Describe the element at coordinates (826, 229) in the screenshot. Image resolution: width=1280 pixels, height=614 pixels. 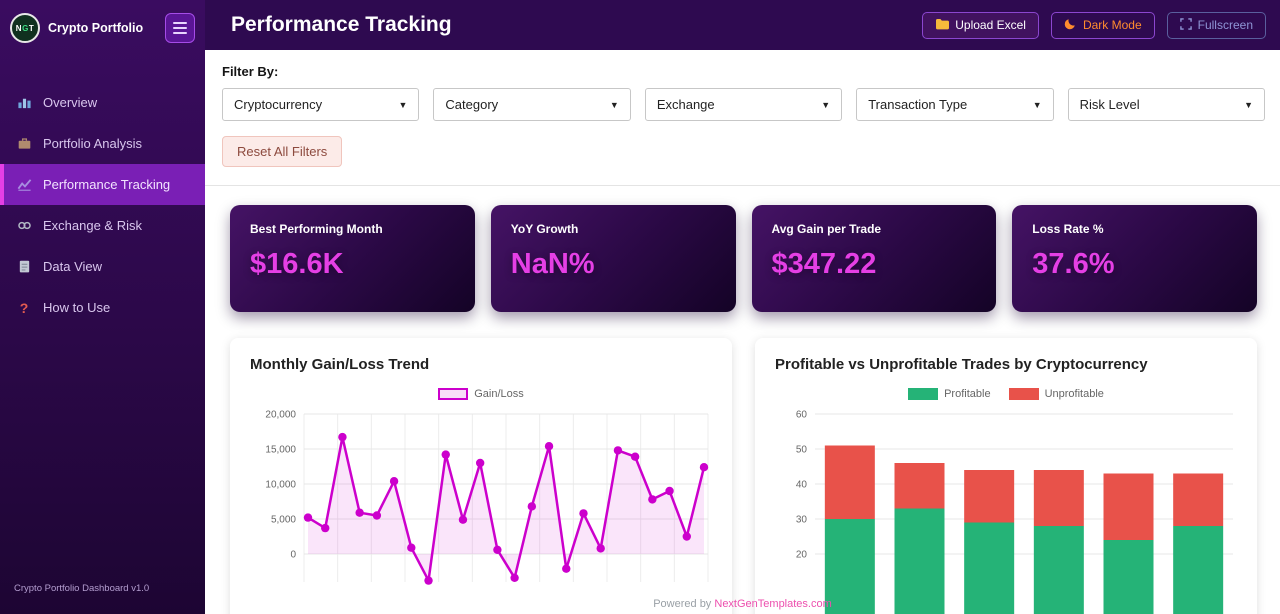
I see `stat-label: Avg Gain per Trade` at that location.